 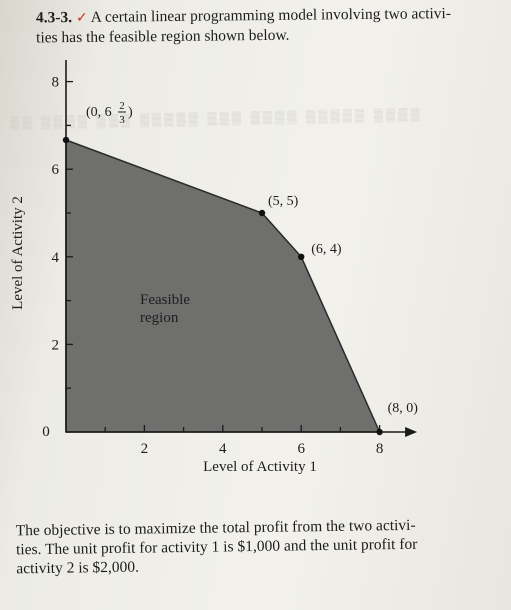 I want to click on x-axis-label: Level of Activity 1, so click(x=260, y=467).